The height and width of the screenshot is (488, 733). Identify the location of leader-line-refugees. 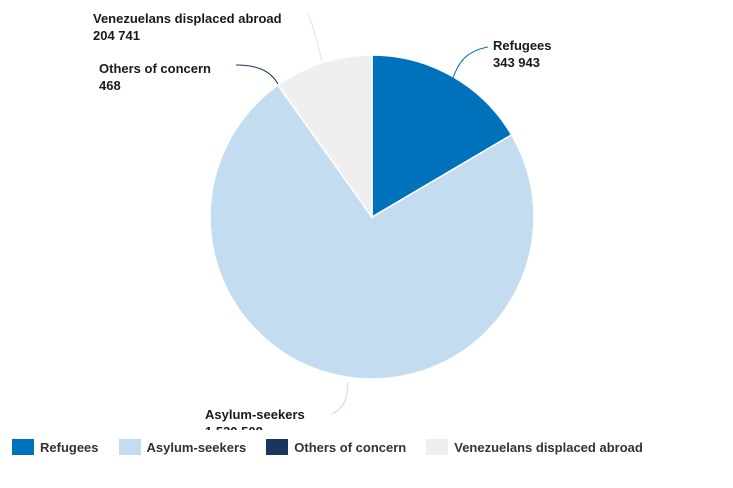
(470, 63).